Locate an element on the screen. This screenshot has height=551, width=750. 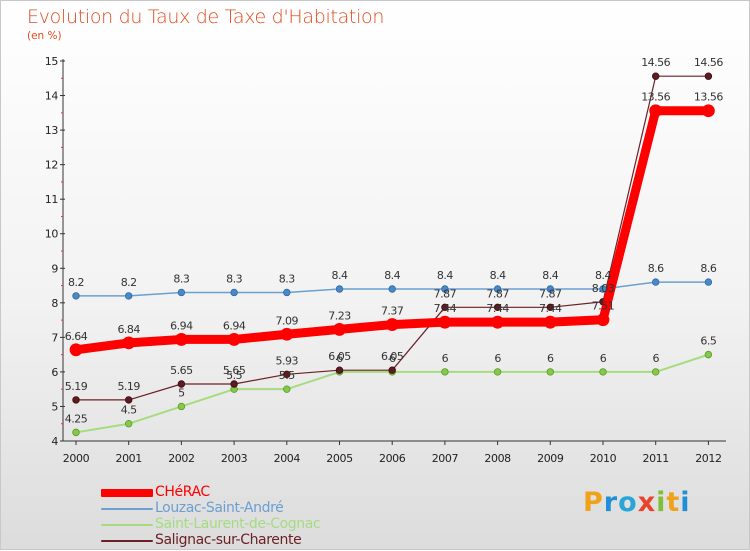
x-tick-label: 2007 is located at coordinates (445, 458).